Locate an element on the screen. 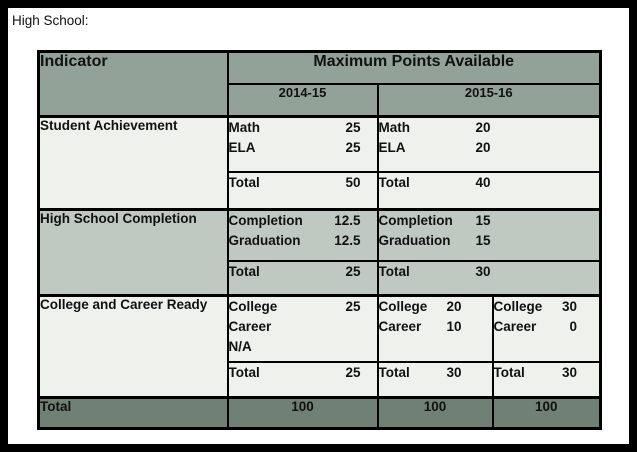 The height and width of the screenshot is (452, 637). cell-hsc-2014-total: Total 25 is located at coordinates (302, 278).